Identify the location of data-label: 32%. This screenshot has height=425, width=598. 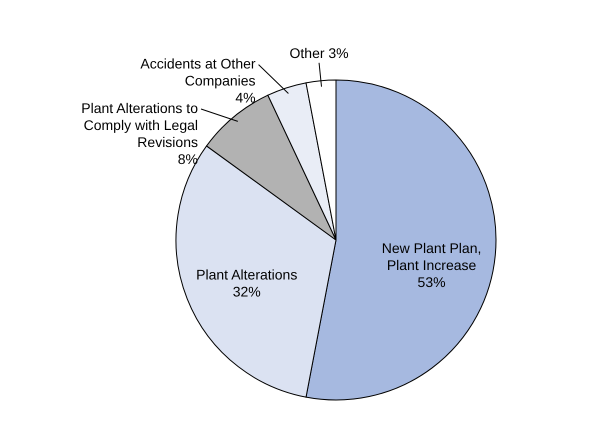
(246, 291).